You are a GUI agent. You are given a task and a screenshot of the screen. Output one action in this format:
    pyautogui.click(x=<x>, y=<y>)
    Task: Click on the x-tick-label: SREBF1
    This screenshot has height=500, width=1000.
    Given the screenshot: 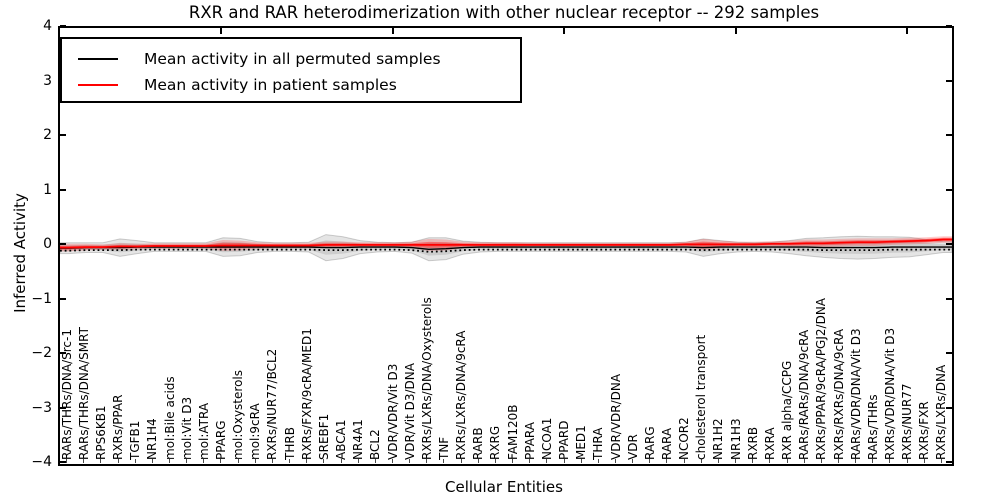 What is the action you would take?
    pyautogui.click(x=323, y=436)
    